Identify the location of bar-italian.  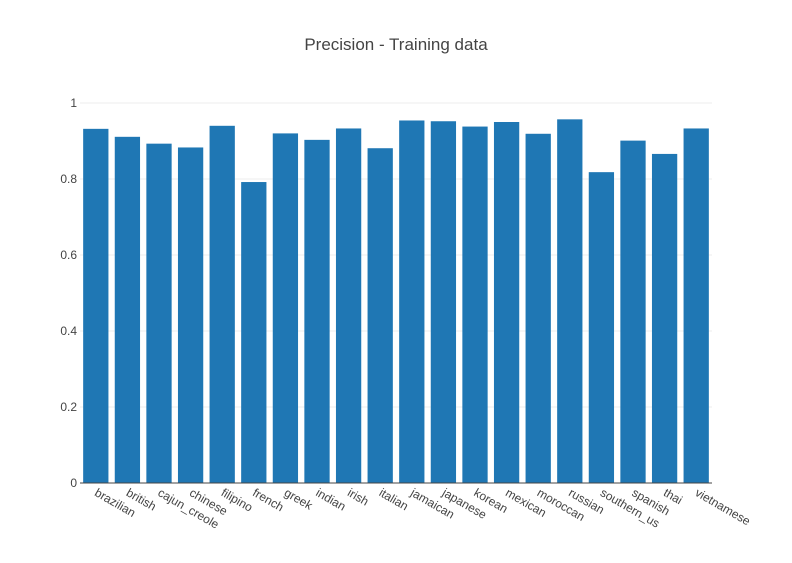
(380, 315).